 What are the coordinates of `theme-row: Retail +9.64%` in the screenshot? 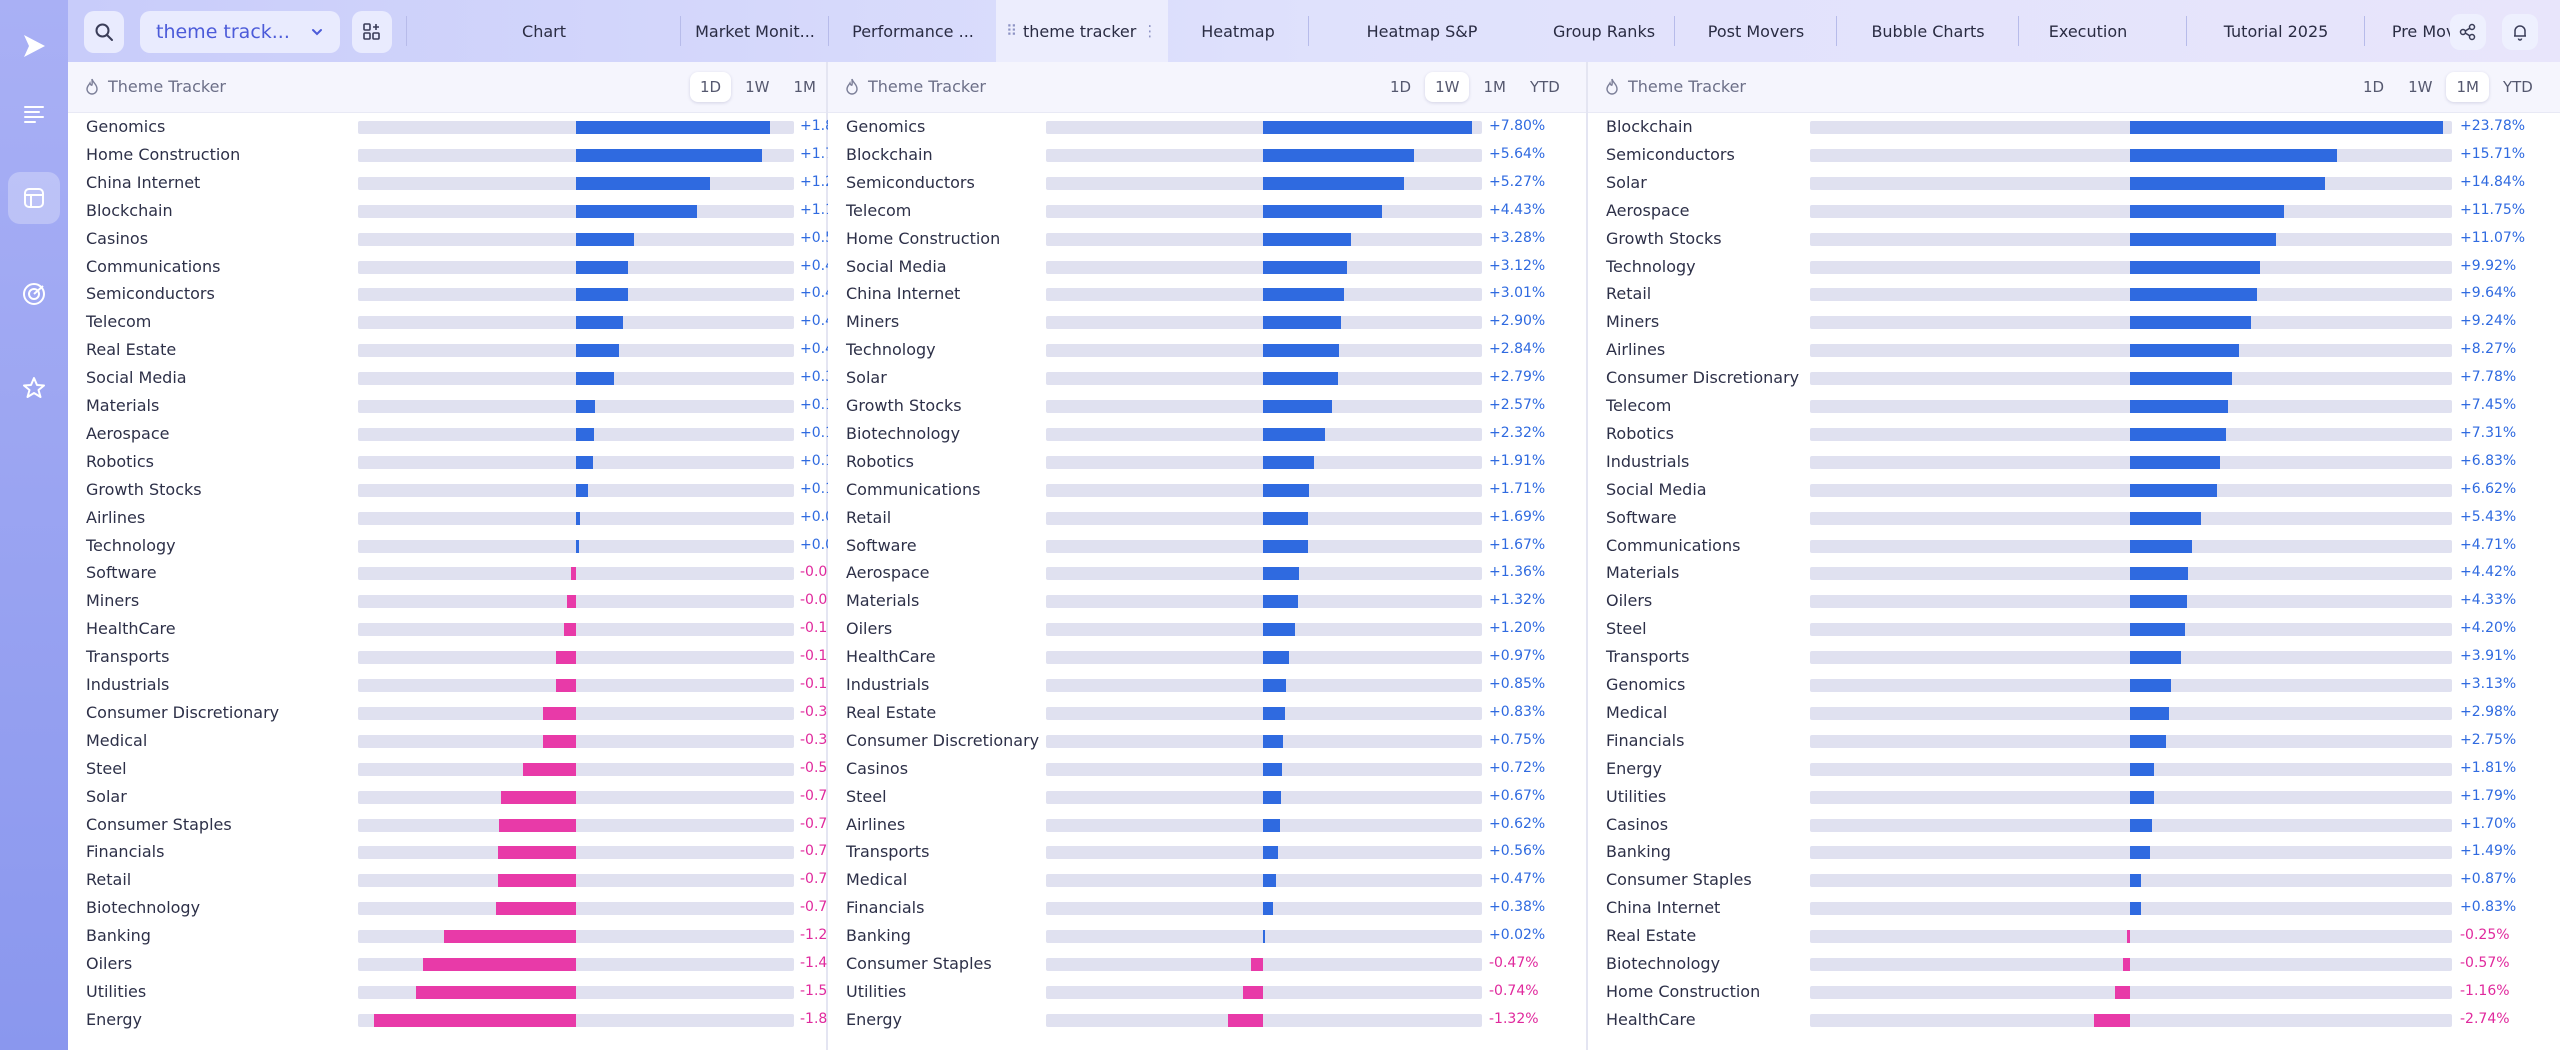 It's located at (2074, 294).